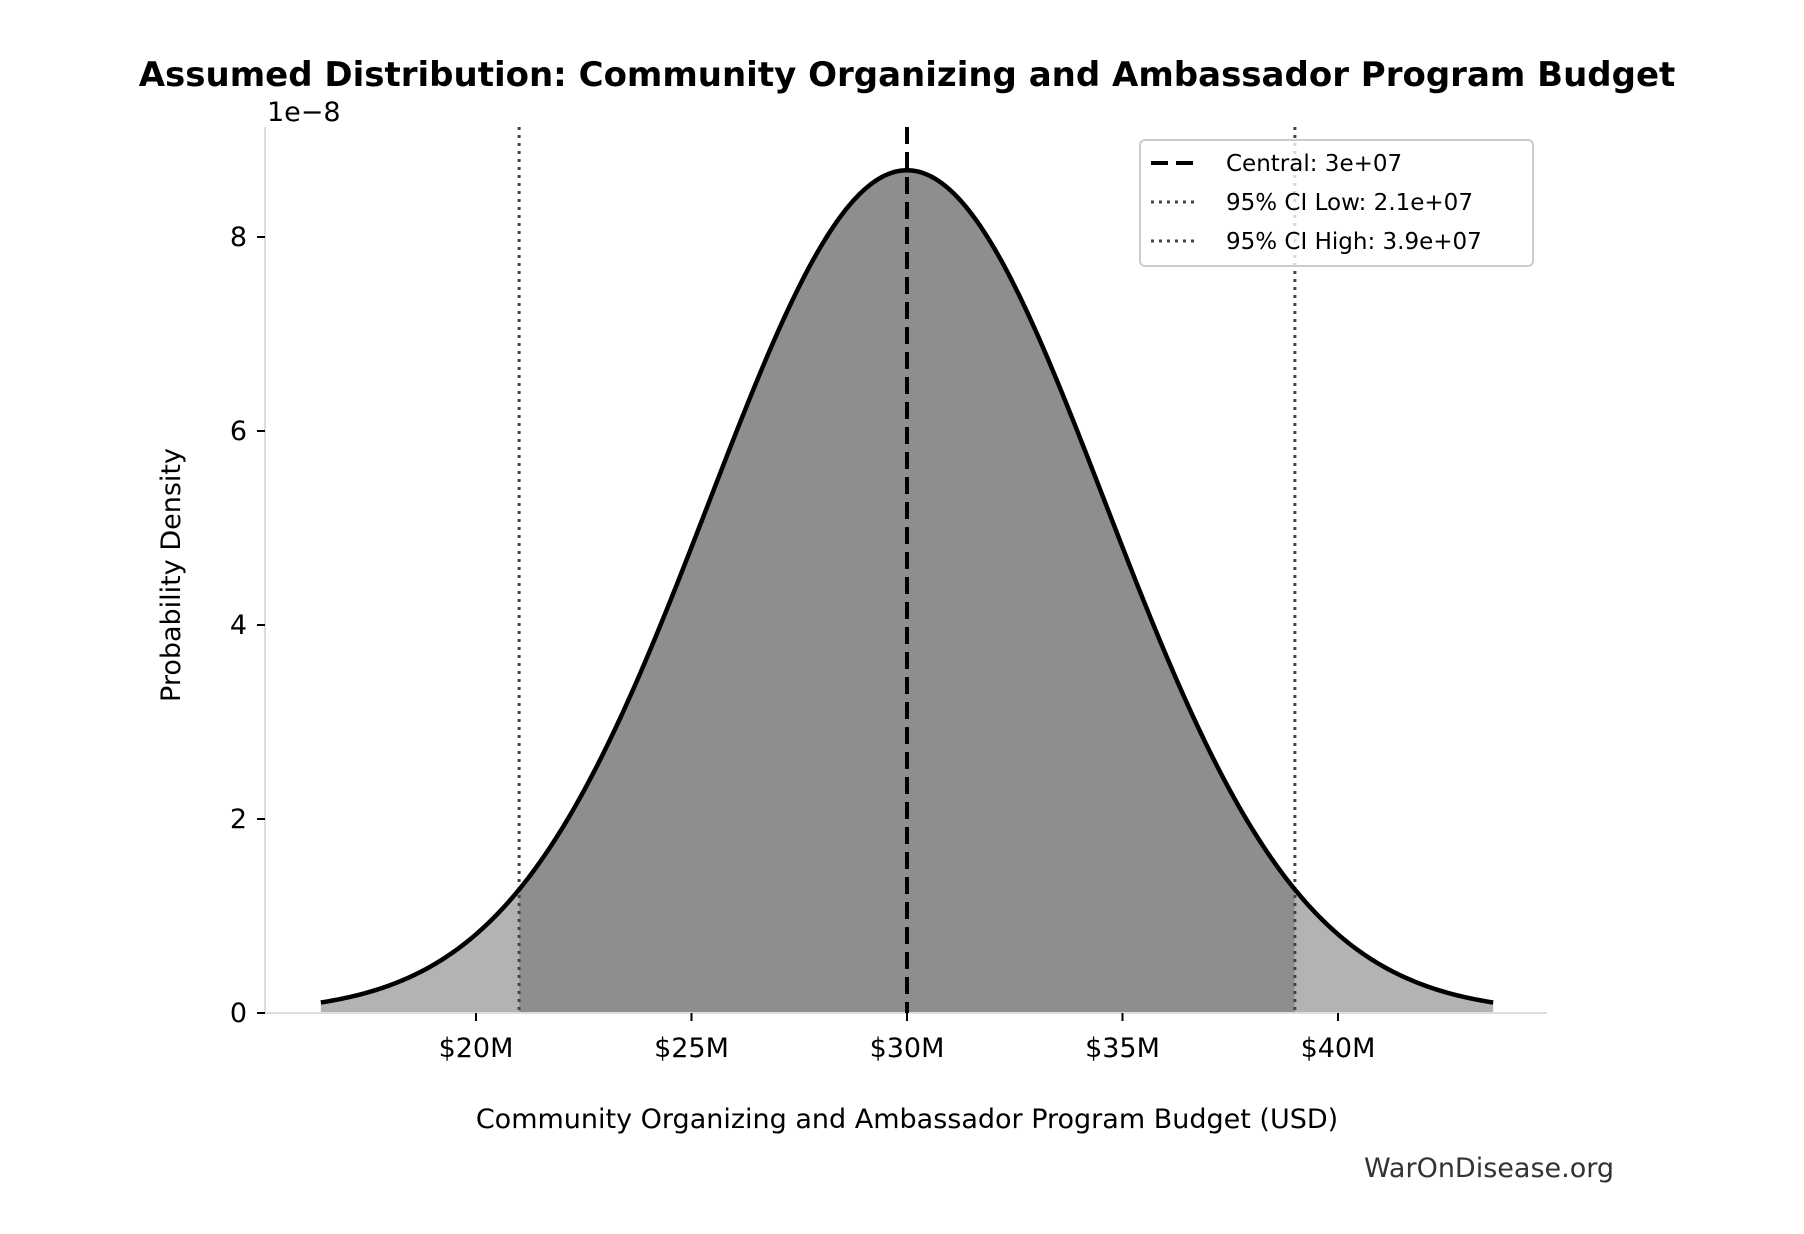 Image resolution: width=1804 pixels, height=1234 pixels. I want to click on x-tick-label: $20M, so click(476, 1048).